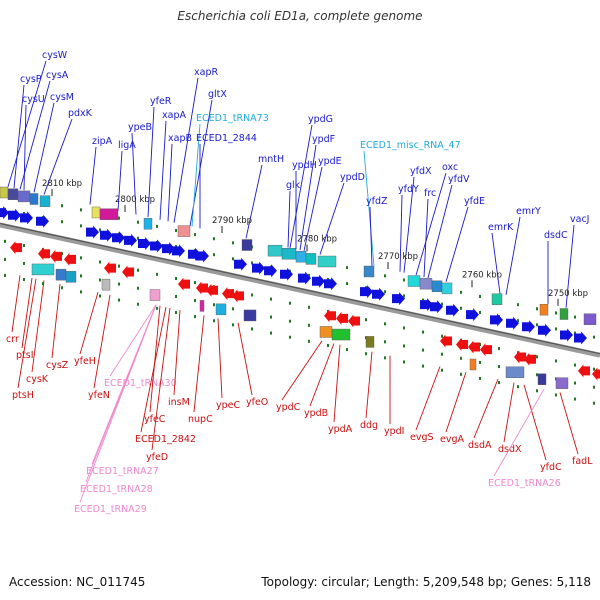 The image size is (600, 600). What do you see at coordinates (180, 138) in the screenshot?
I see `gene-label-xapB: xapB` at bounding box center [180, 138].